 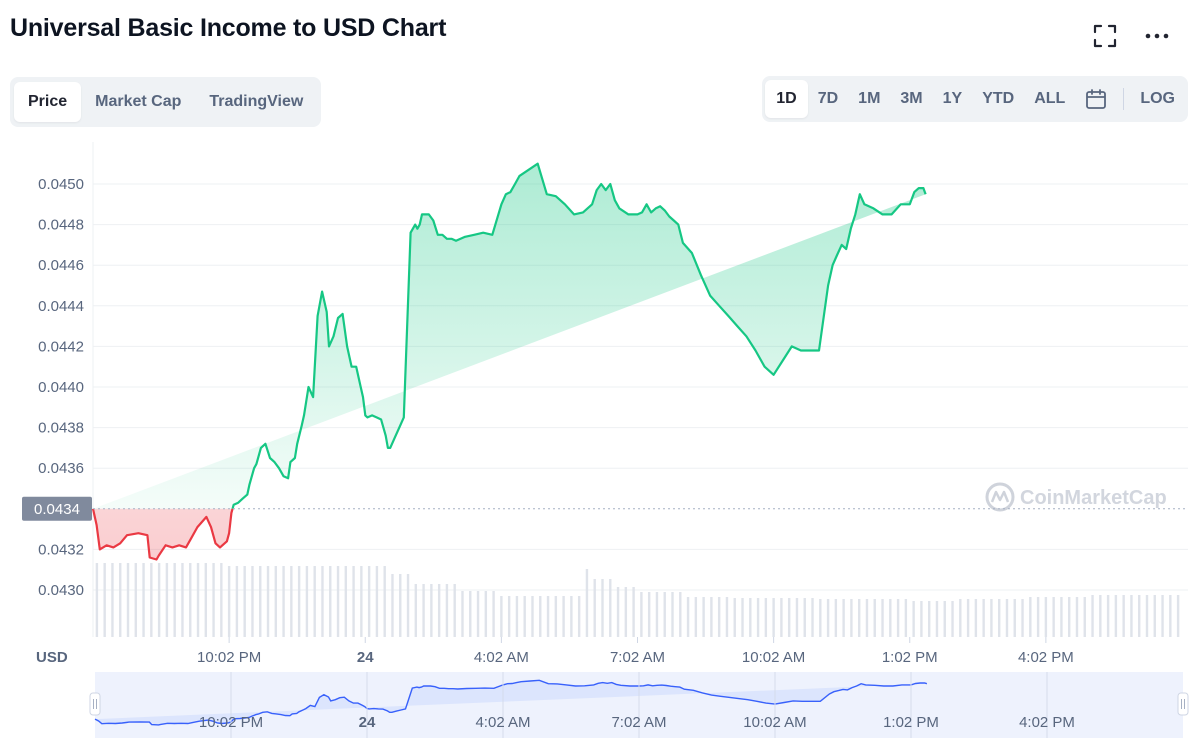 What do you see at coordinates (1157, 36) in the screenshot?
I see `more-dots-icon` at bounding box center [1157, 36].